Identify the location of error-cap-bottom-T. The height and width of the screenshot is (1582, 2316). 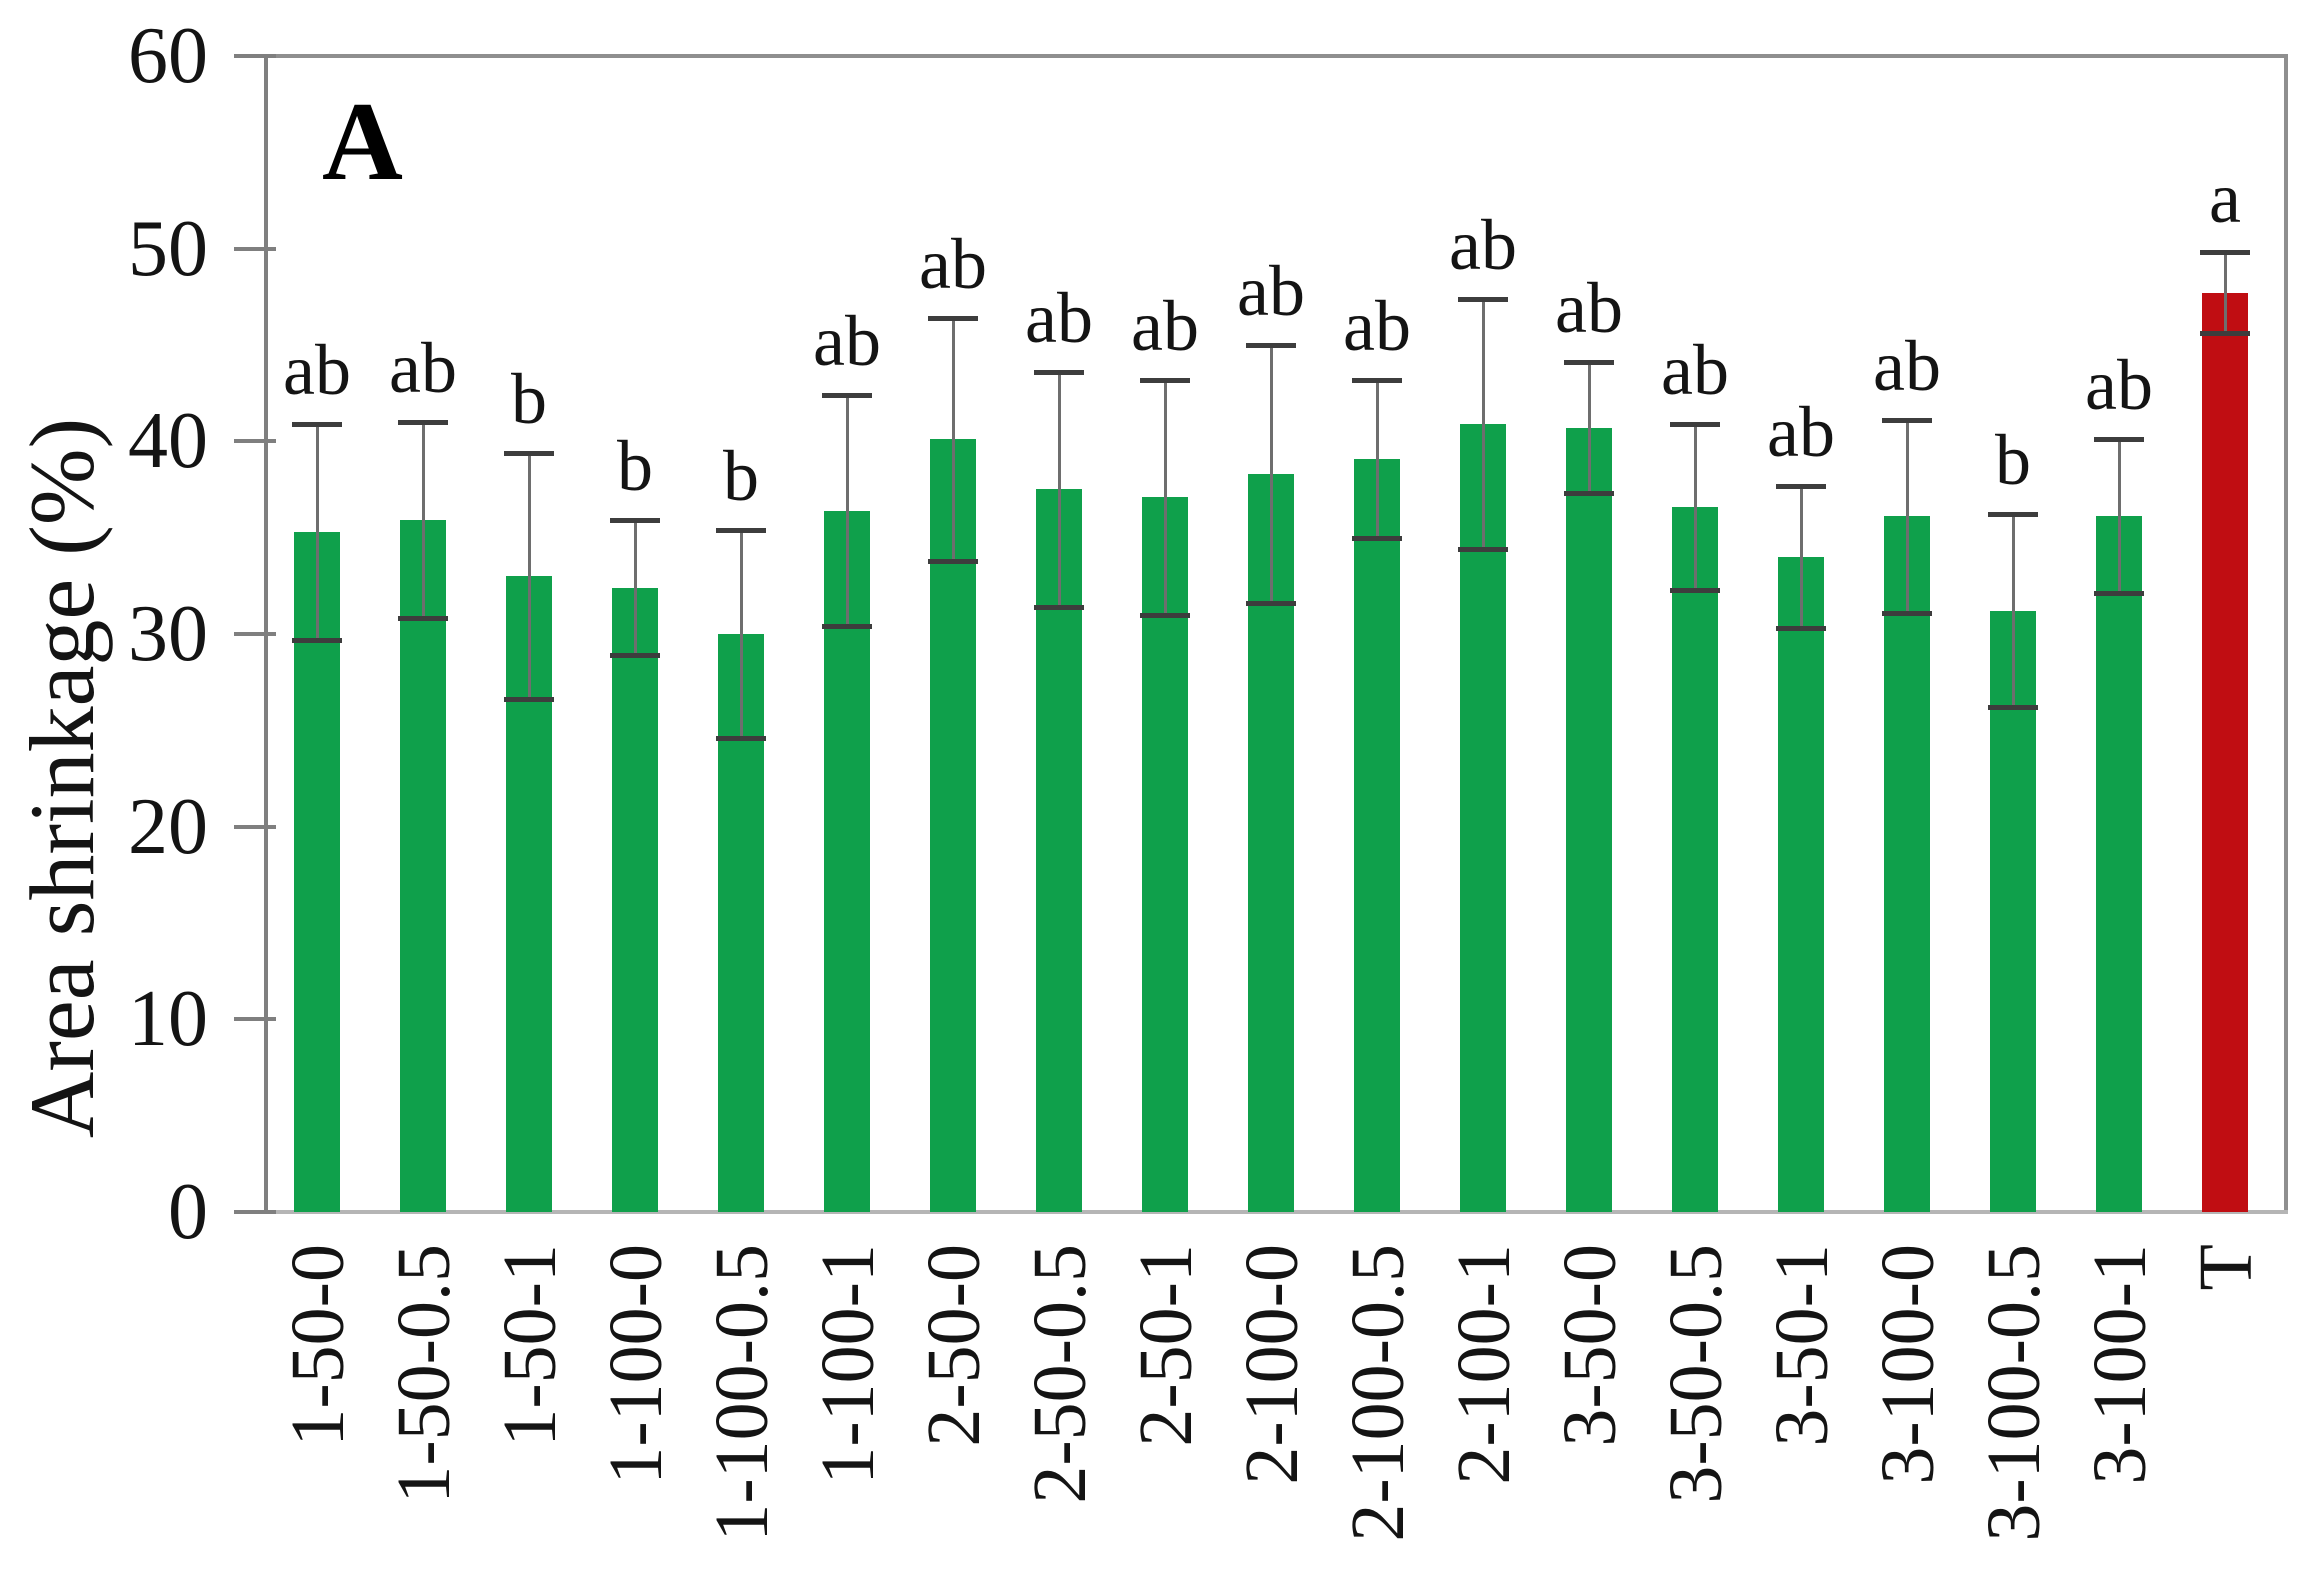
(2225, 333).